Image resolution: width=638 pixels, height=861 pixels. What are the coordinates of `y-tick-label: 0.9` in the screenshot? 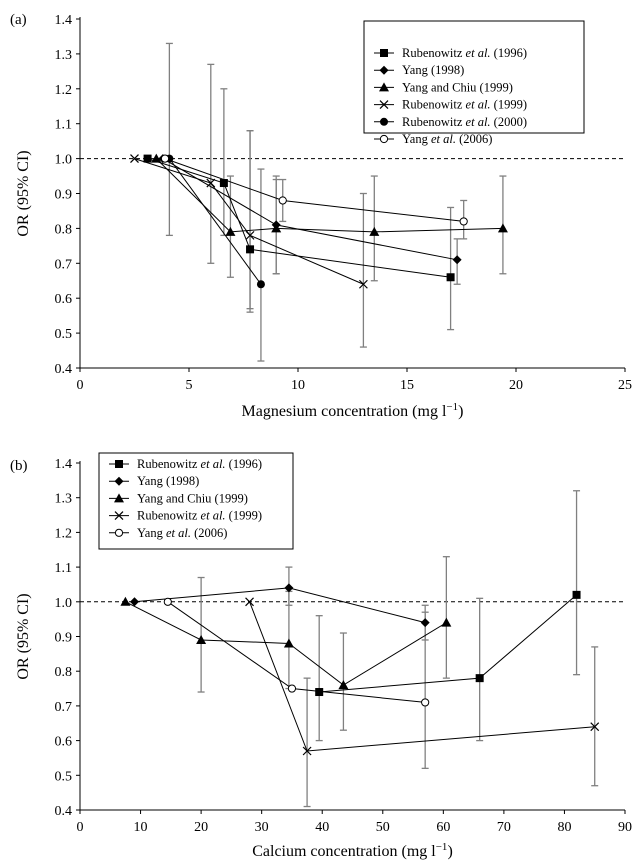 It's located at (64, 638).